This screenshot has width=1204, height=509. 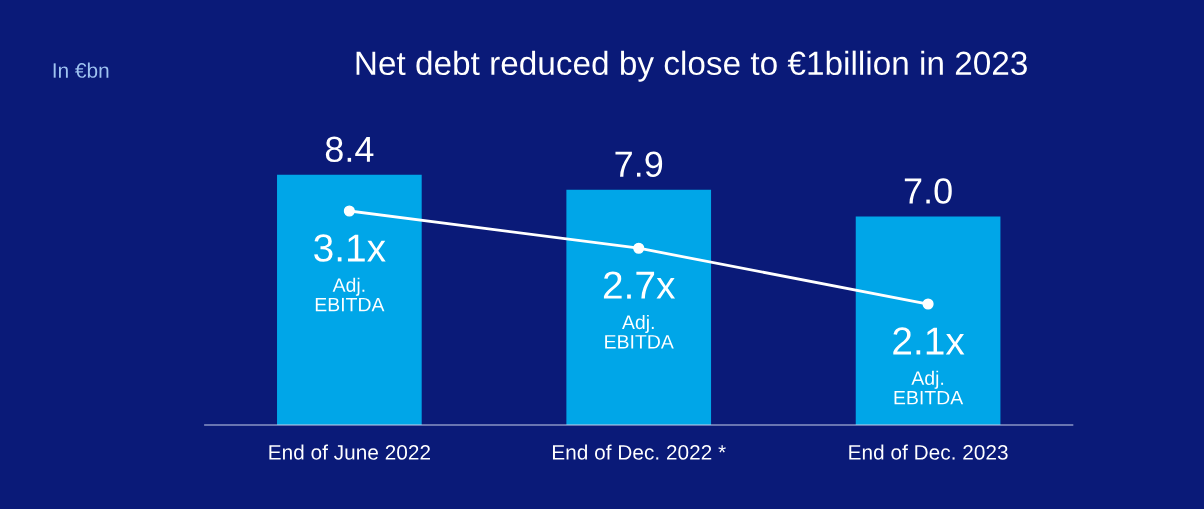 I want to click on chart-title: Net debt reduced by close to €1billion in 2023, so click(x=691, y=66).